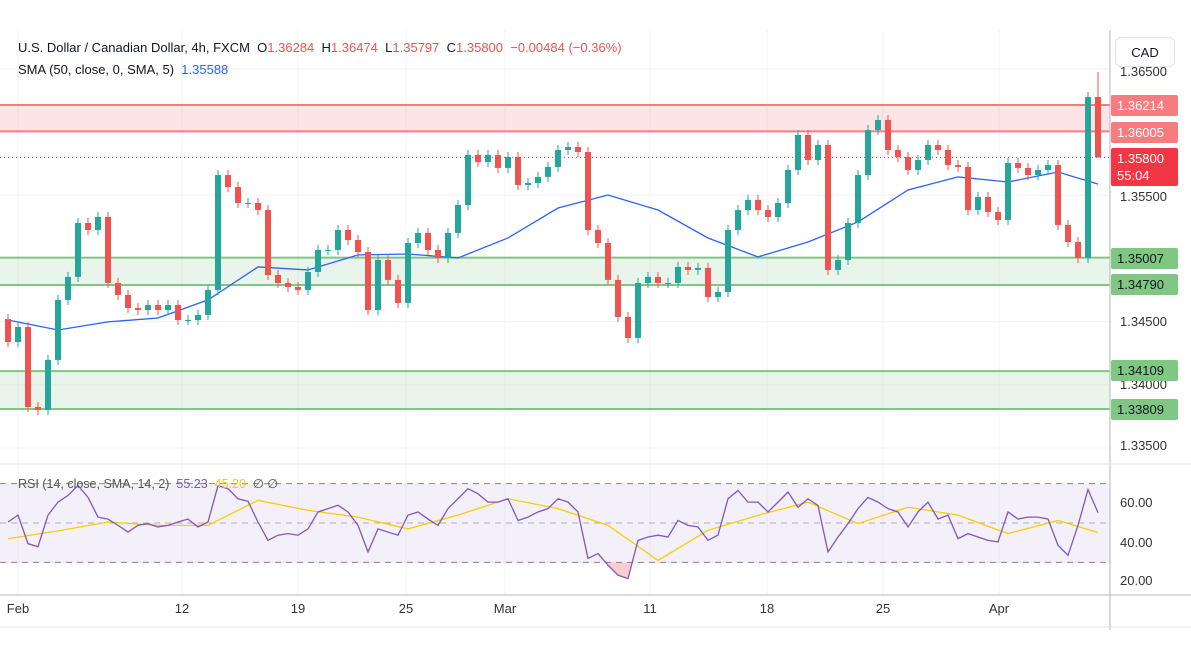 This screenshot has width=1191, height=665. Describe the element at coordinates (555, 390) in the screenshot. I see `support-zone` at that location.